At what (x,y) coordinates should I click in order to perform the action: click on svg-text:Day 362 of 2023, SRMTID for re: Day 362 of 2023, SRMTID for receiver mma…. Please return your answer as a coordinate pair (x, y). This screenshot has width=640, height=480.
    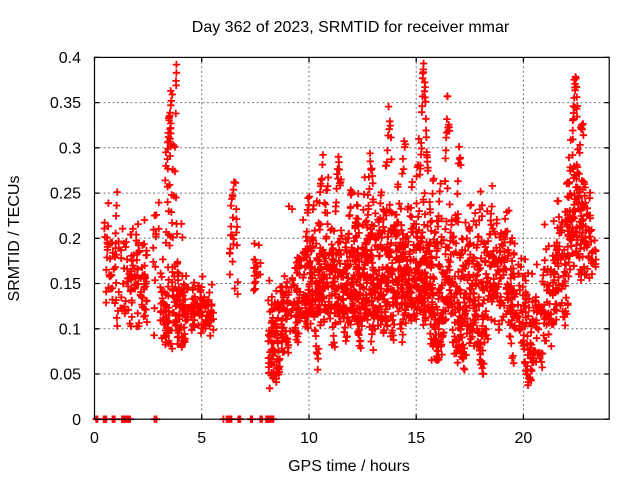
    Looking at the image, I should click on (351, 27).